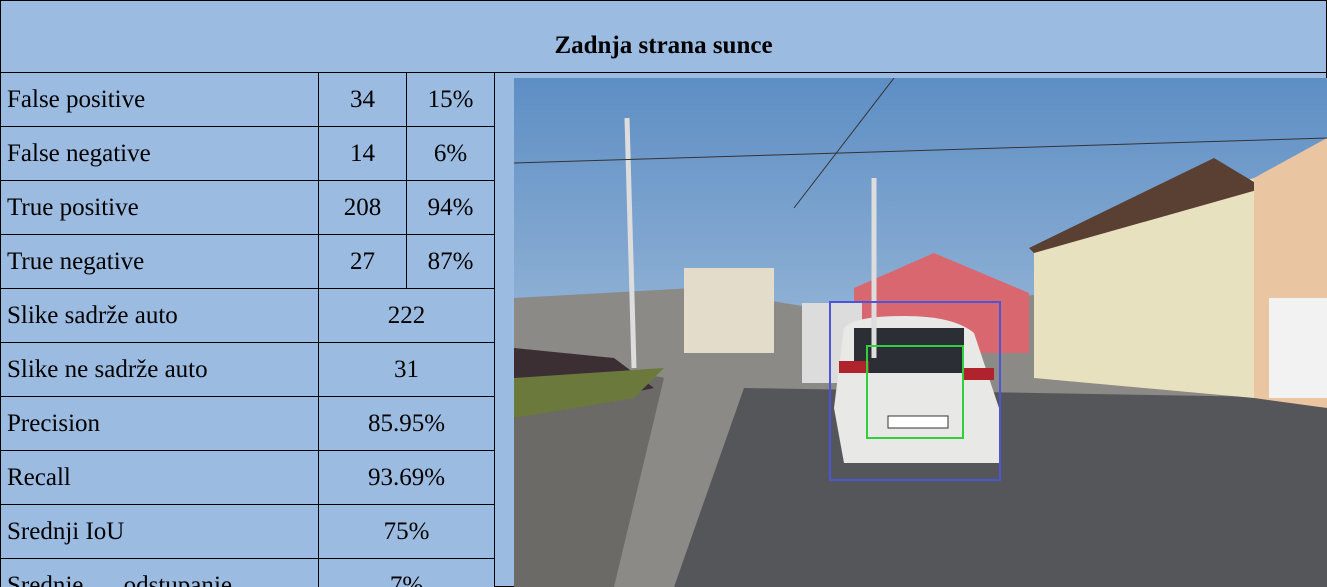 The image size is (1327, 587). I want to click on row-percent: 87%, so click(450, 261).